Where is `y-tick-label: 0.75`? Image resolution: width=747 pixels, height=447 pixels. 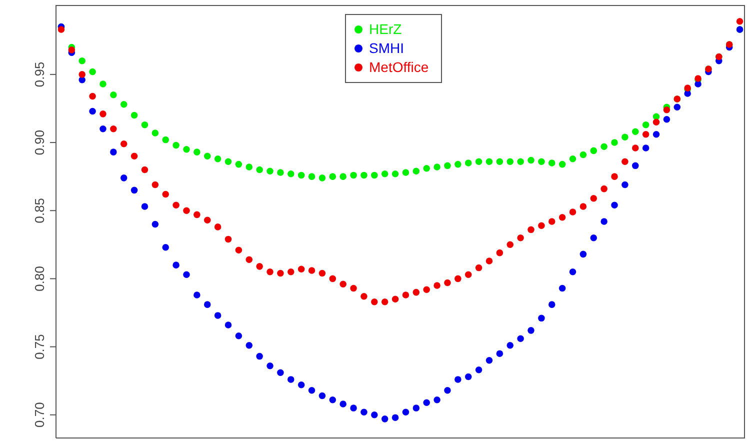 y-tick-label: 0.75 is located at coordinates (39, 347).